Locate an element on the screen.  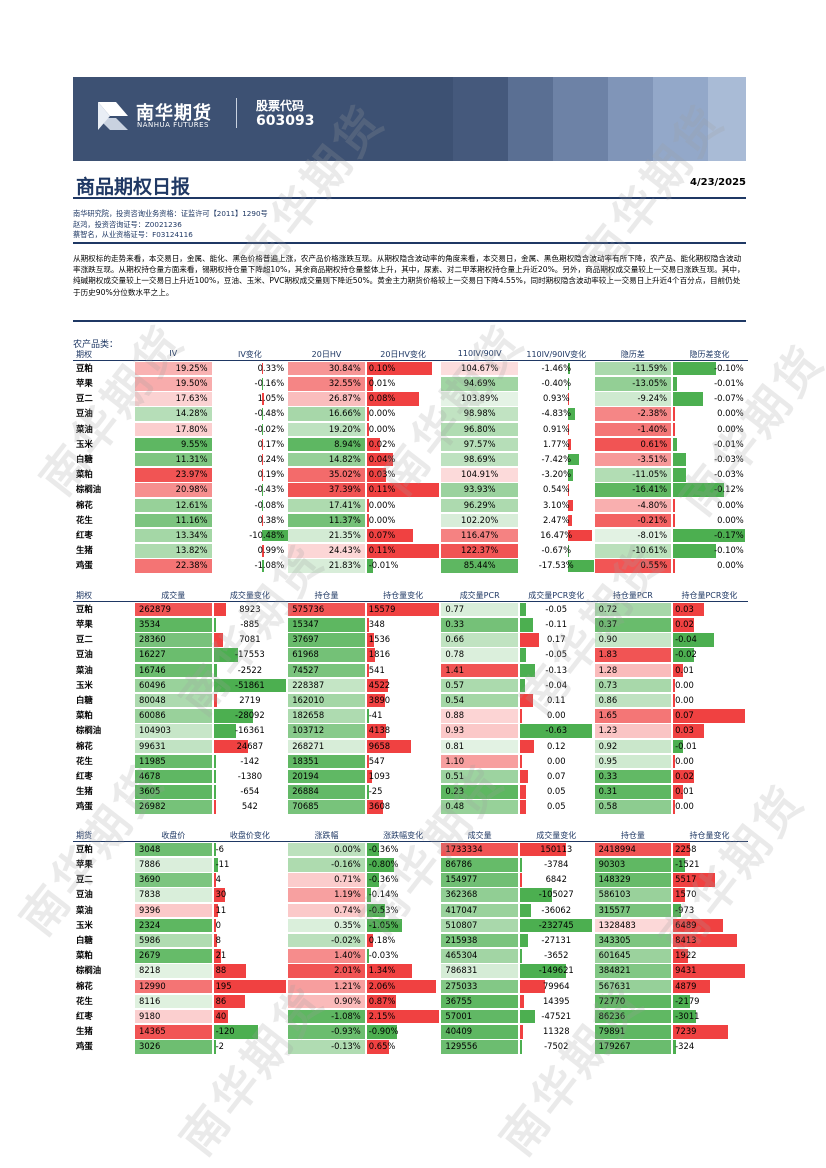
table-cell: 315577 is located at coordinates (633, 910).